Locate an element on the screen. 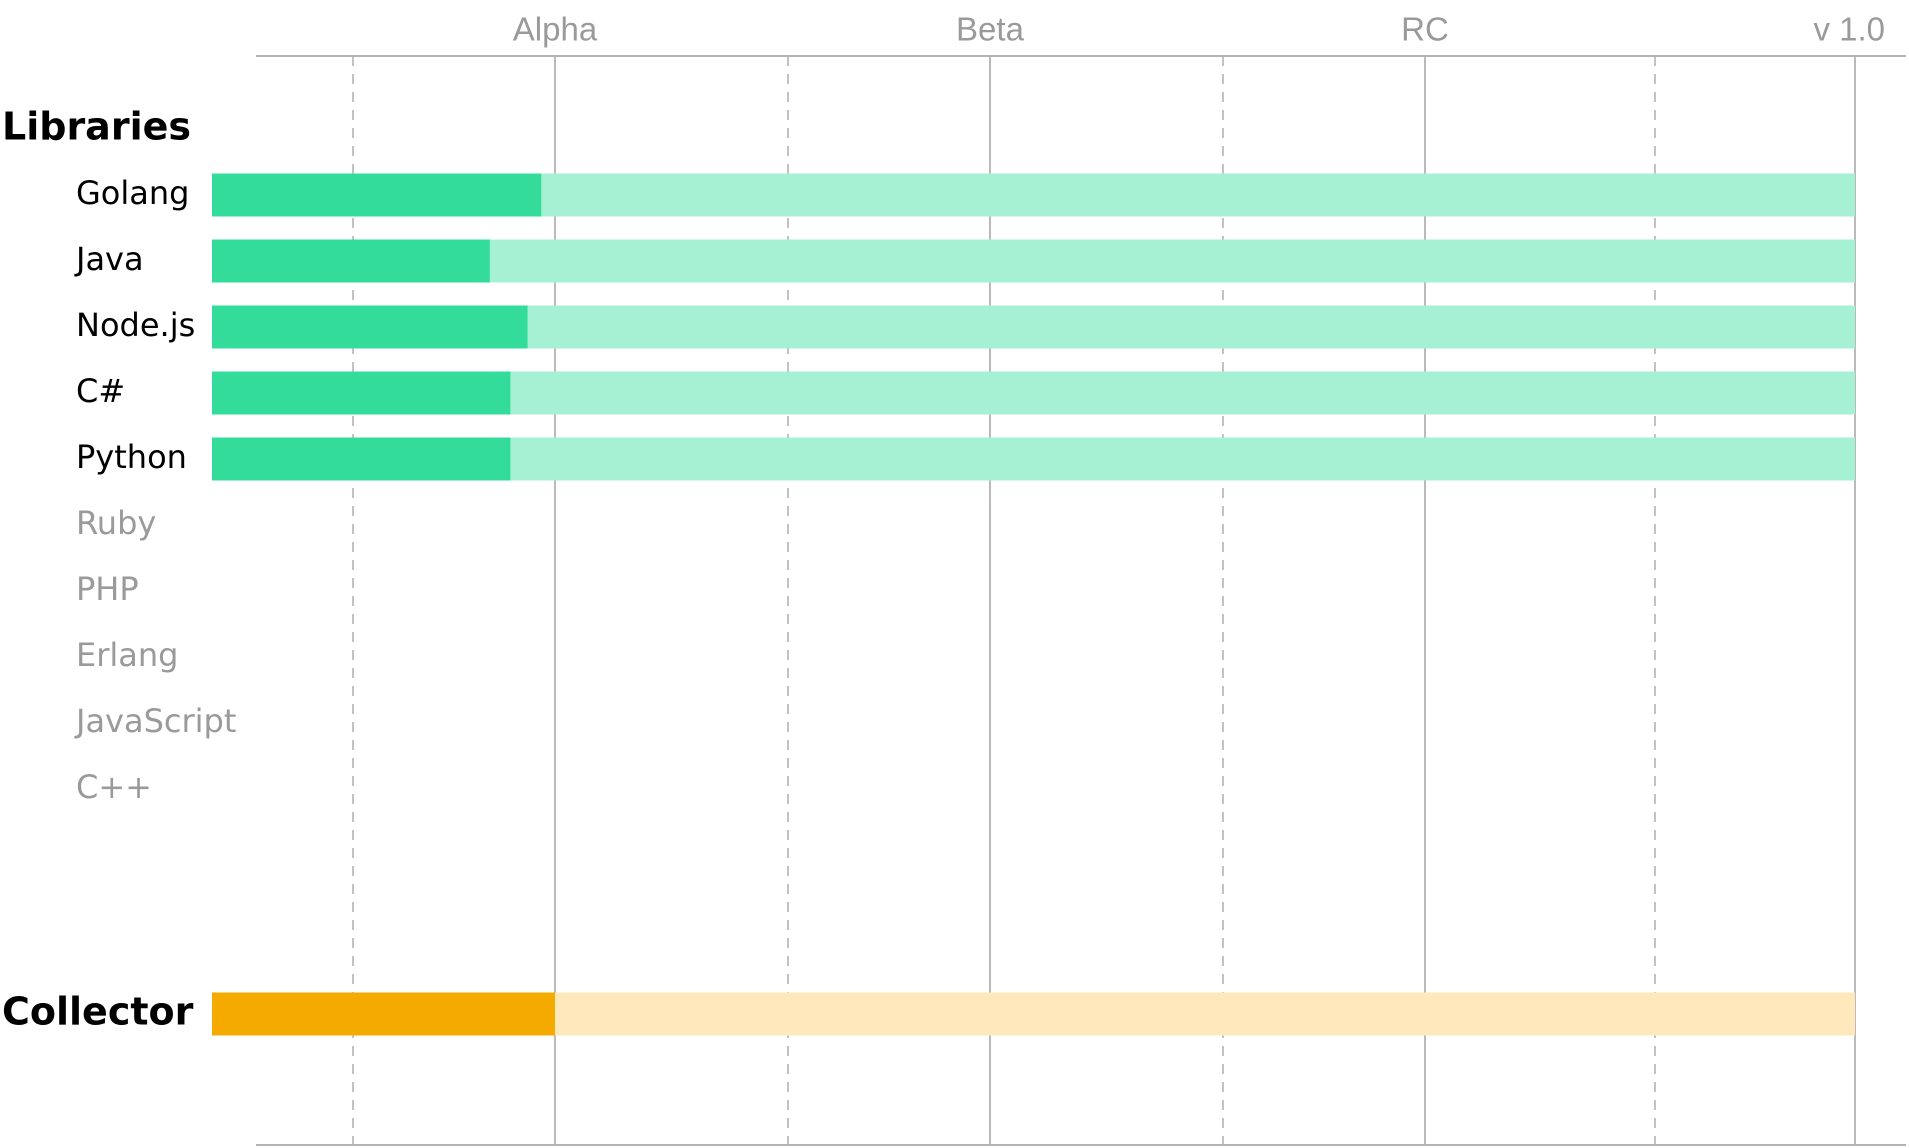  milestone-label: RC is located at coordinates (1425, 29).